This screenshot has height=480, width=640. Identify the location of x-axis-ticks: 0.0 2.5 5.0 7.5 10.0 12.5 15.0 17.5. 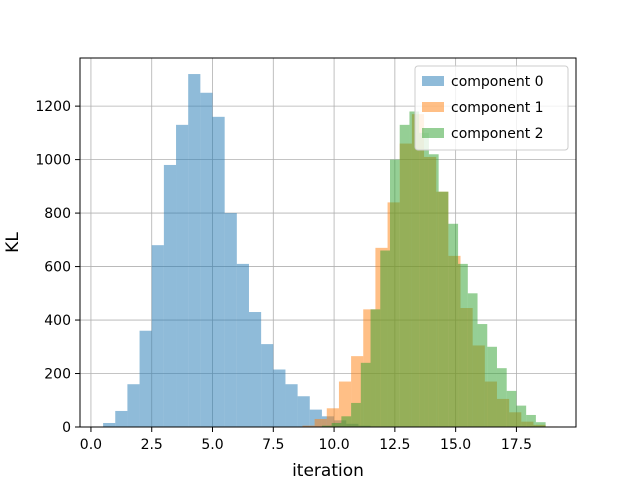
(306, 440).